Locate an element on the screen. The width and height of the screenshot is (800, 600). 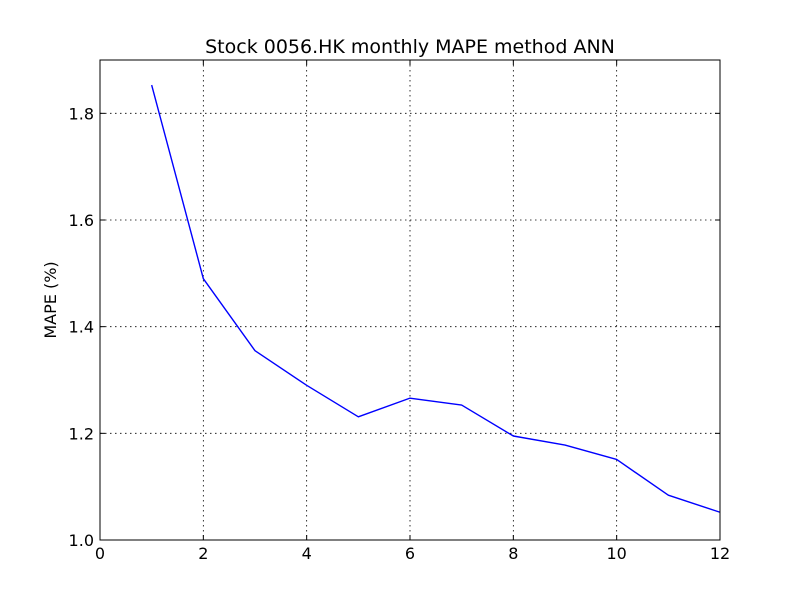
y-tick-label: 1.2 is located at coordinates (81, 433).